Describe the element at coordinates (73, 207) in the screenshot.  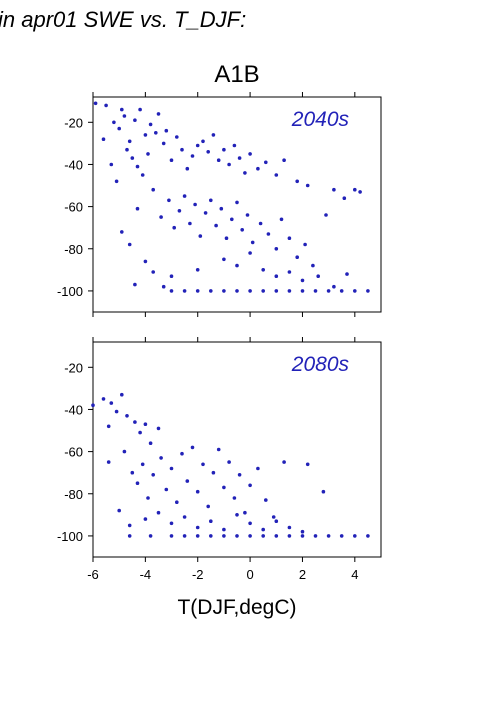
I see `y-tick-label: -60` at that location.